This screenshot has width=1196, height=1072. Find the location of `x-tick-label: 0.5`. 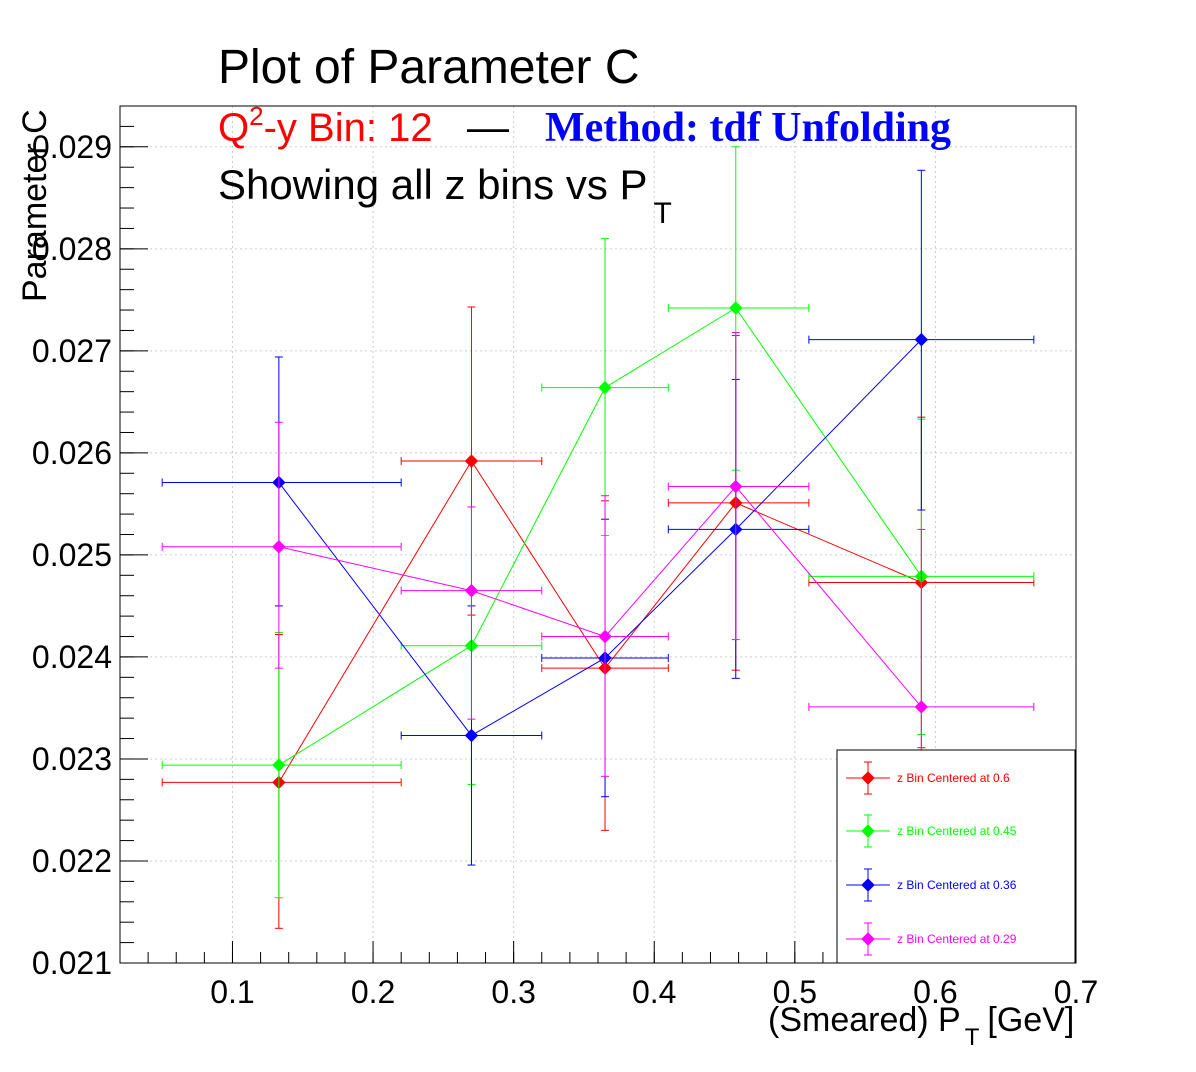

x-tick-label: 0.5 is located at coordinates (795, 992).